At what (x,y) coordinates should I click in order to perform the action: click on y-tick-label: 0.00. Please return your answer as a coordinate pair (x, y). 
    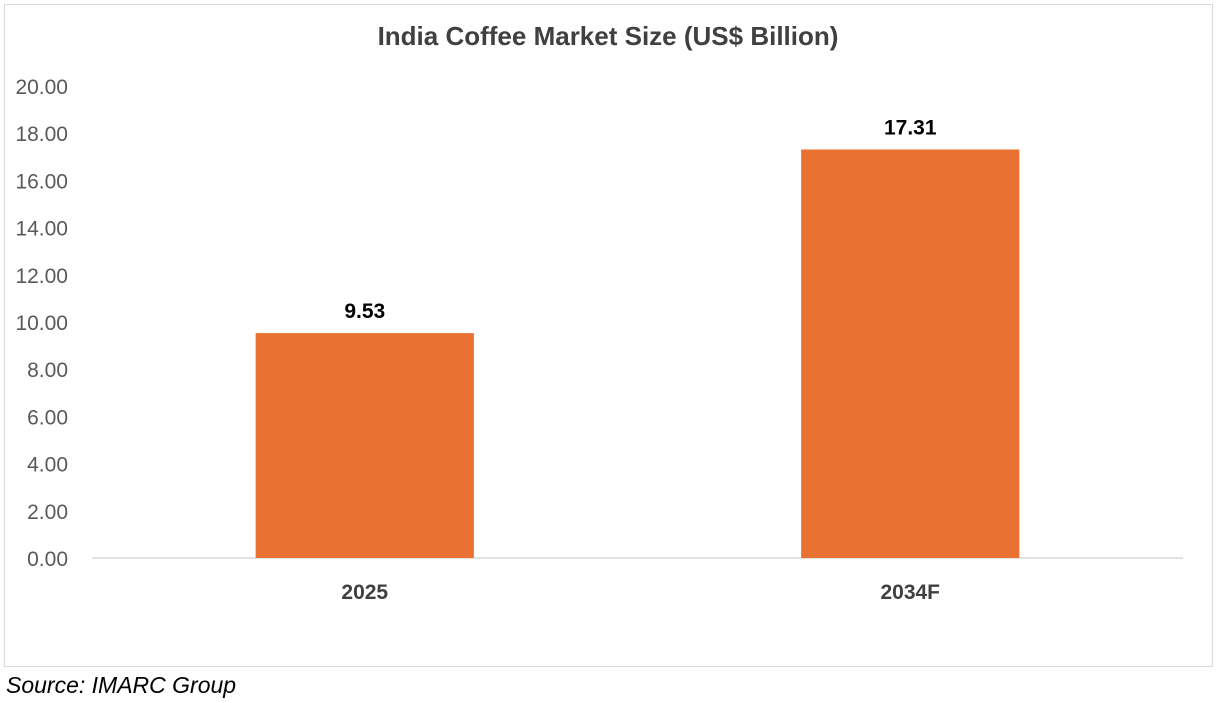
    Looking at the image, I should click on (47, 559).